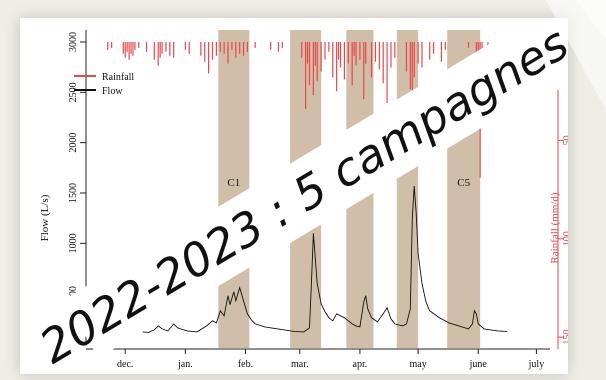 Image resolution: width=606 pixels, height=380 pixels. What do you see at coordinates (565, 238) in the screenshot?
I see `rainfall-tick-label: 100` at bounding box center [565, 238].